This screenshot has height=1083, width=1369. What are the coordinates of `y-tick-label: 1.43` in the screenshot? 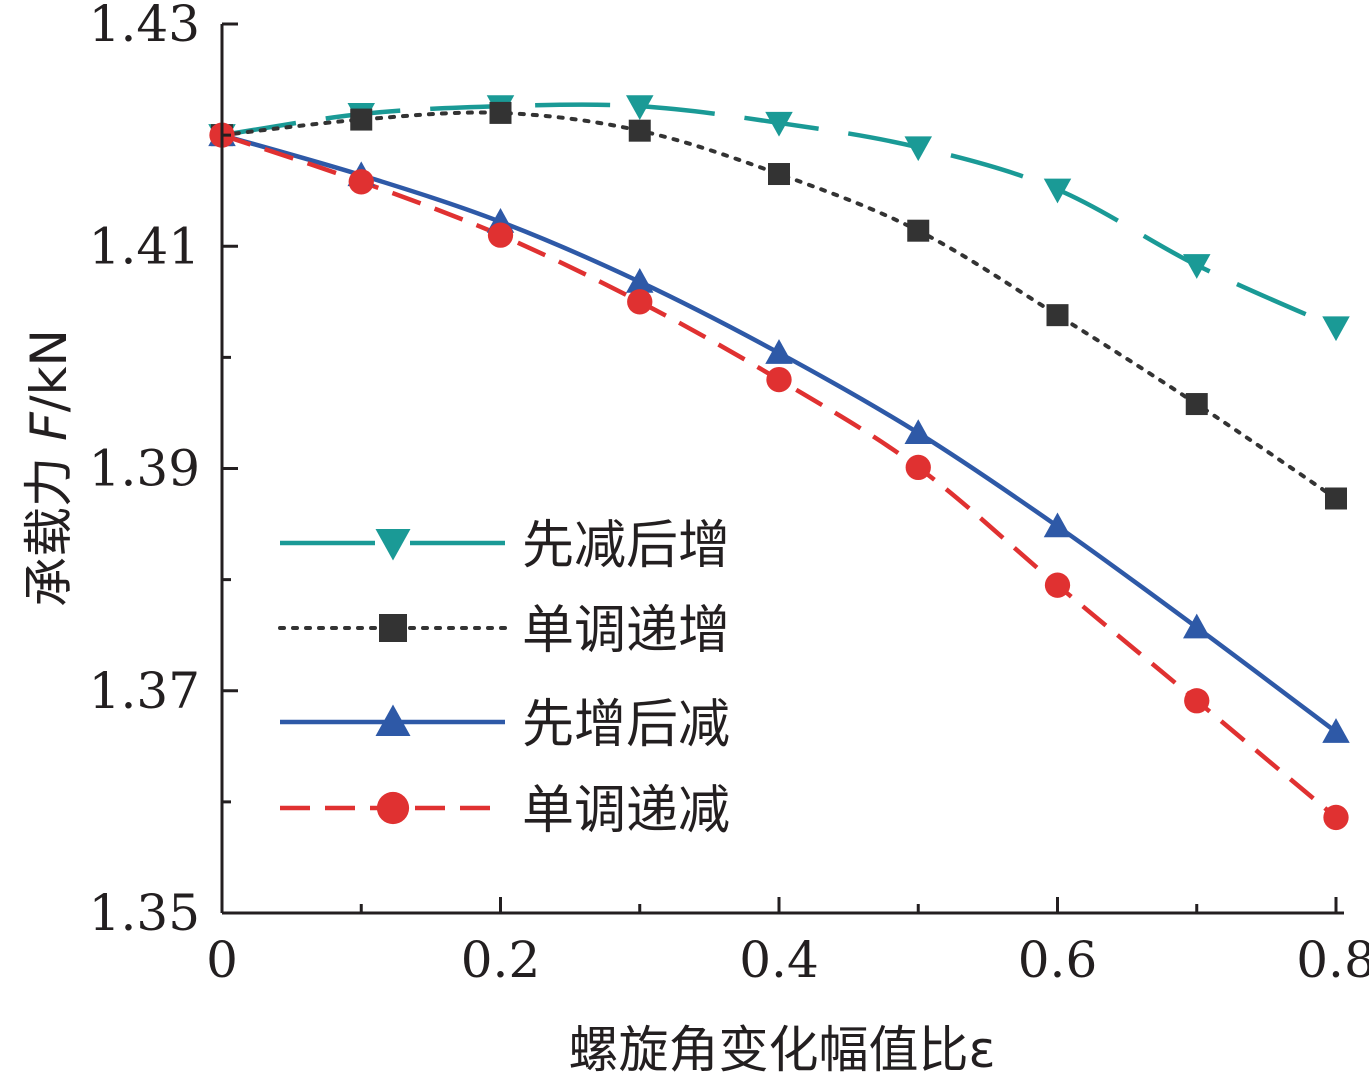 It's located at (144, 26).